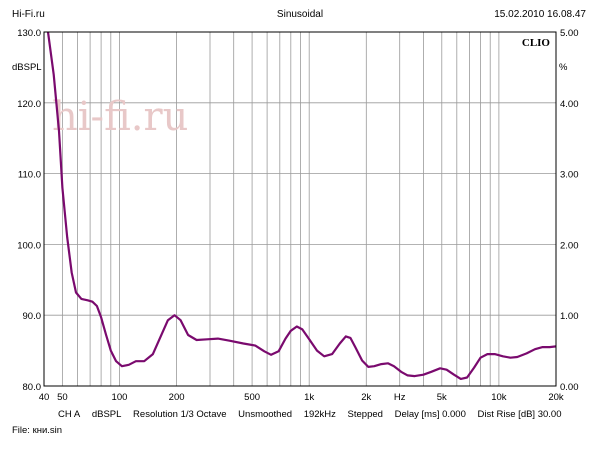  What do you see at coordinates (536, 43) in the screenshot?
I see `clio-brand: CLIO` at bounding box center [536, 43].